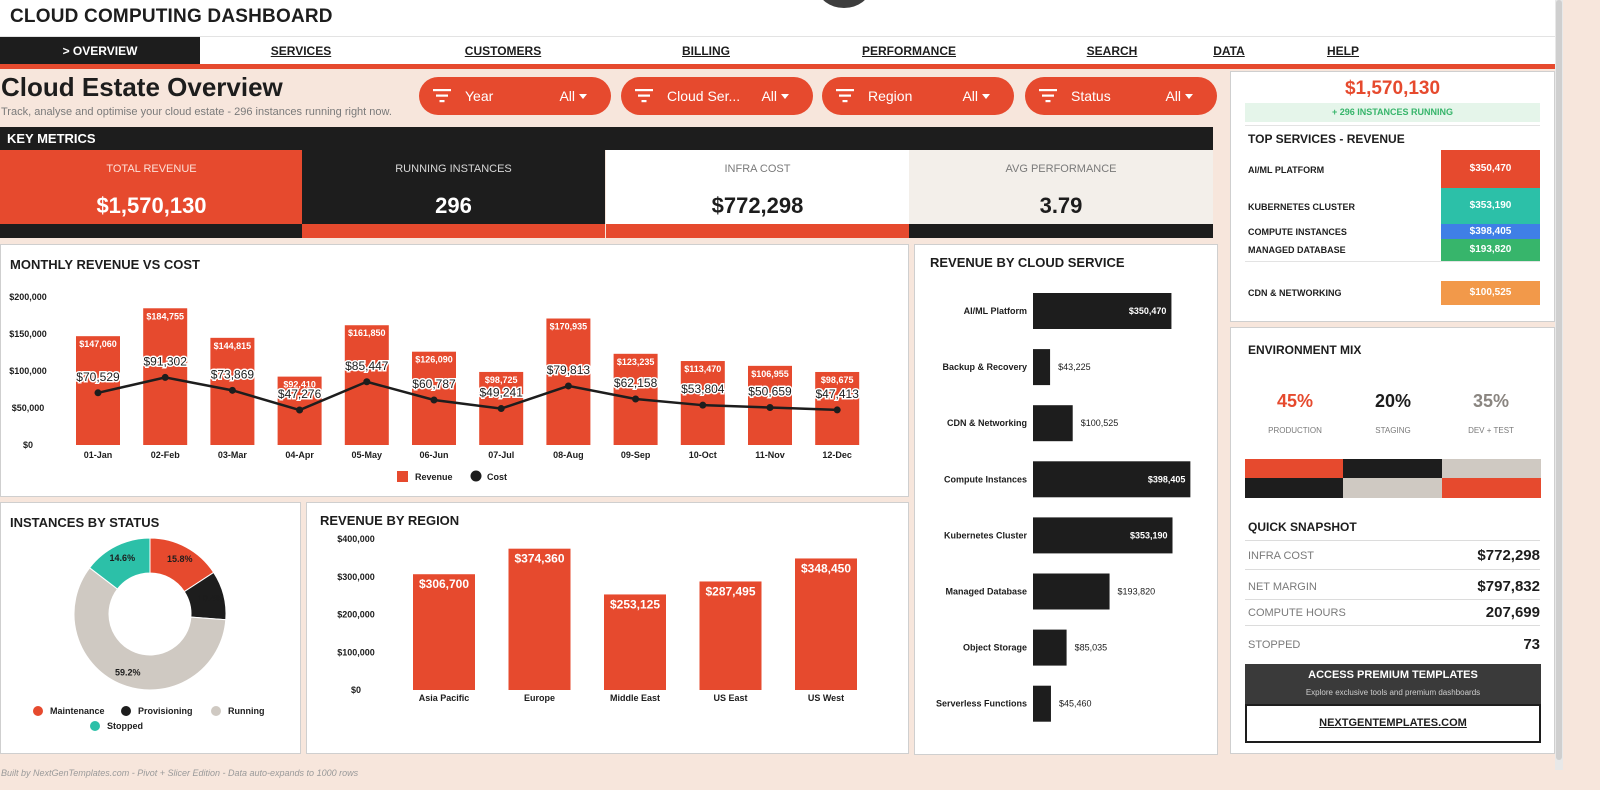  What do you see at coordinates (125, 726) in the screenshot?
I see `legend-label: Stopped` at bounding box center [125, 726].